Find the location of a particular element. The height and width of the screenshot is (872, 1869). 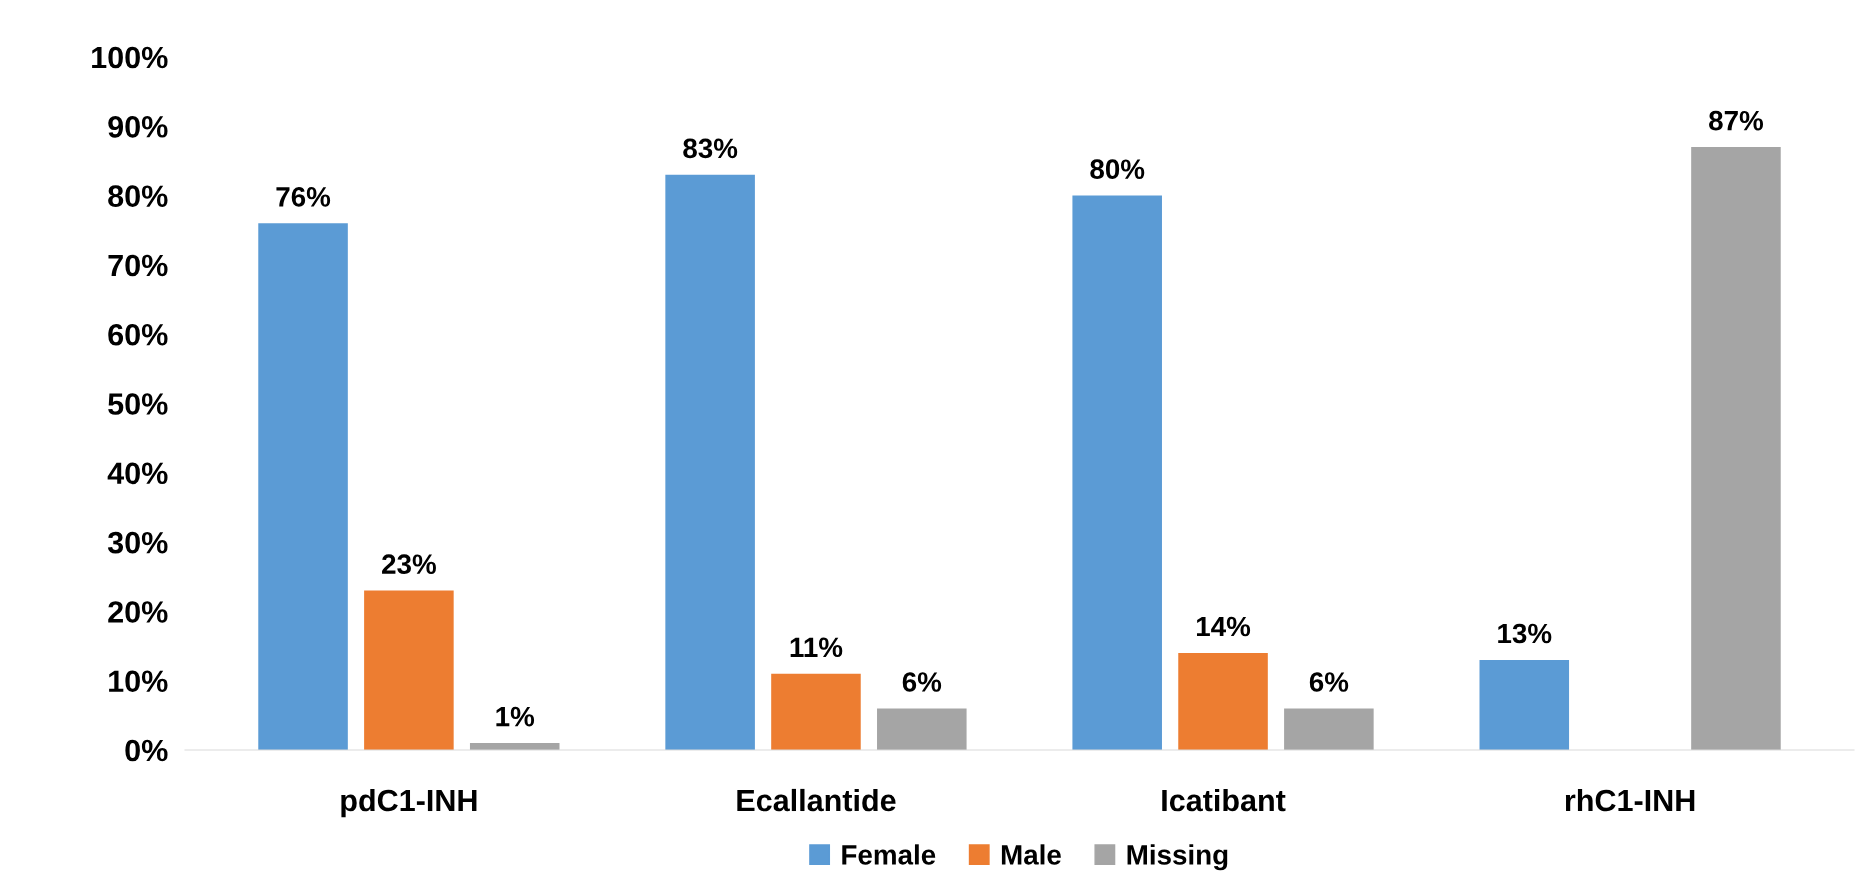

data-label: 87% is located at coordinates (1736, 120).